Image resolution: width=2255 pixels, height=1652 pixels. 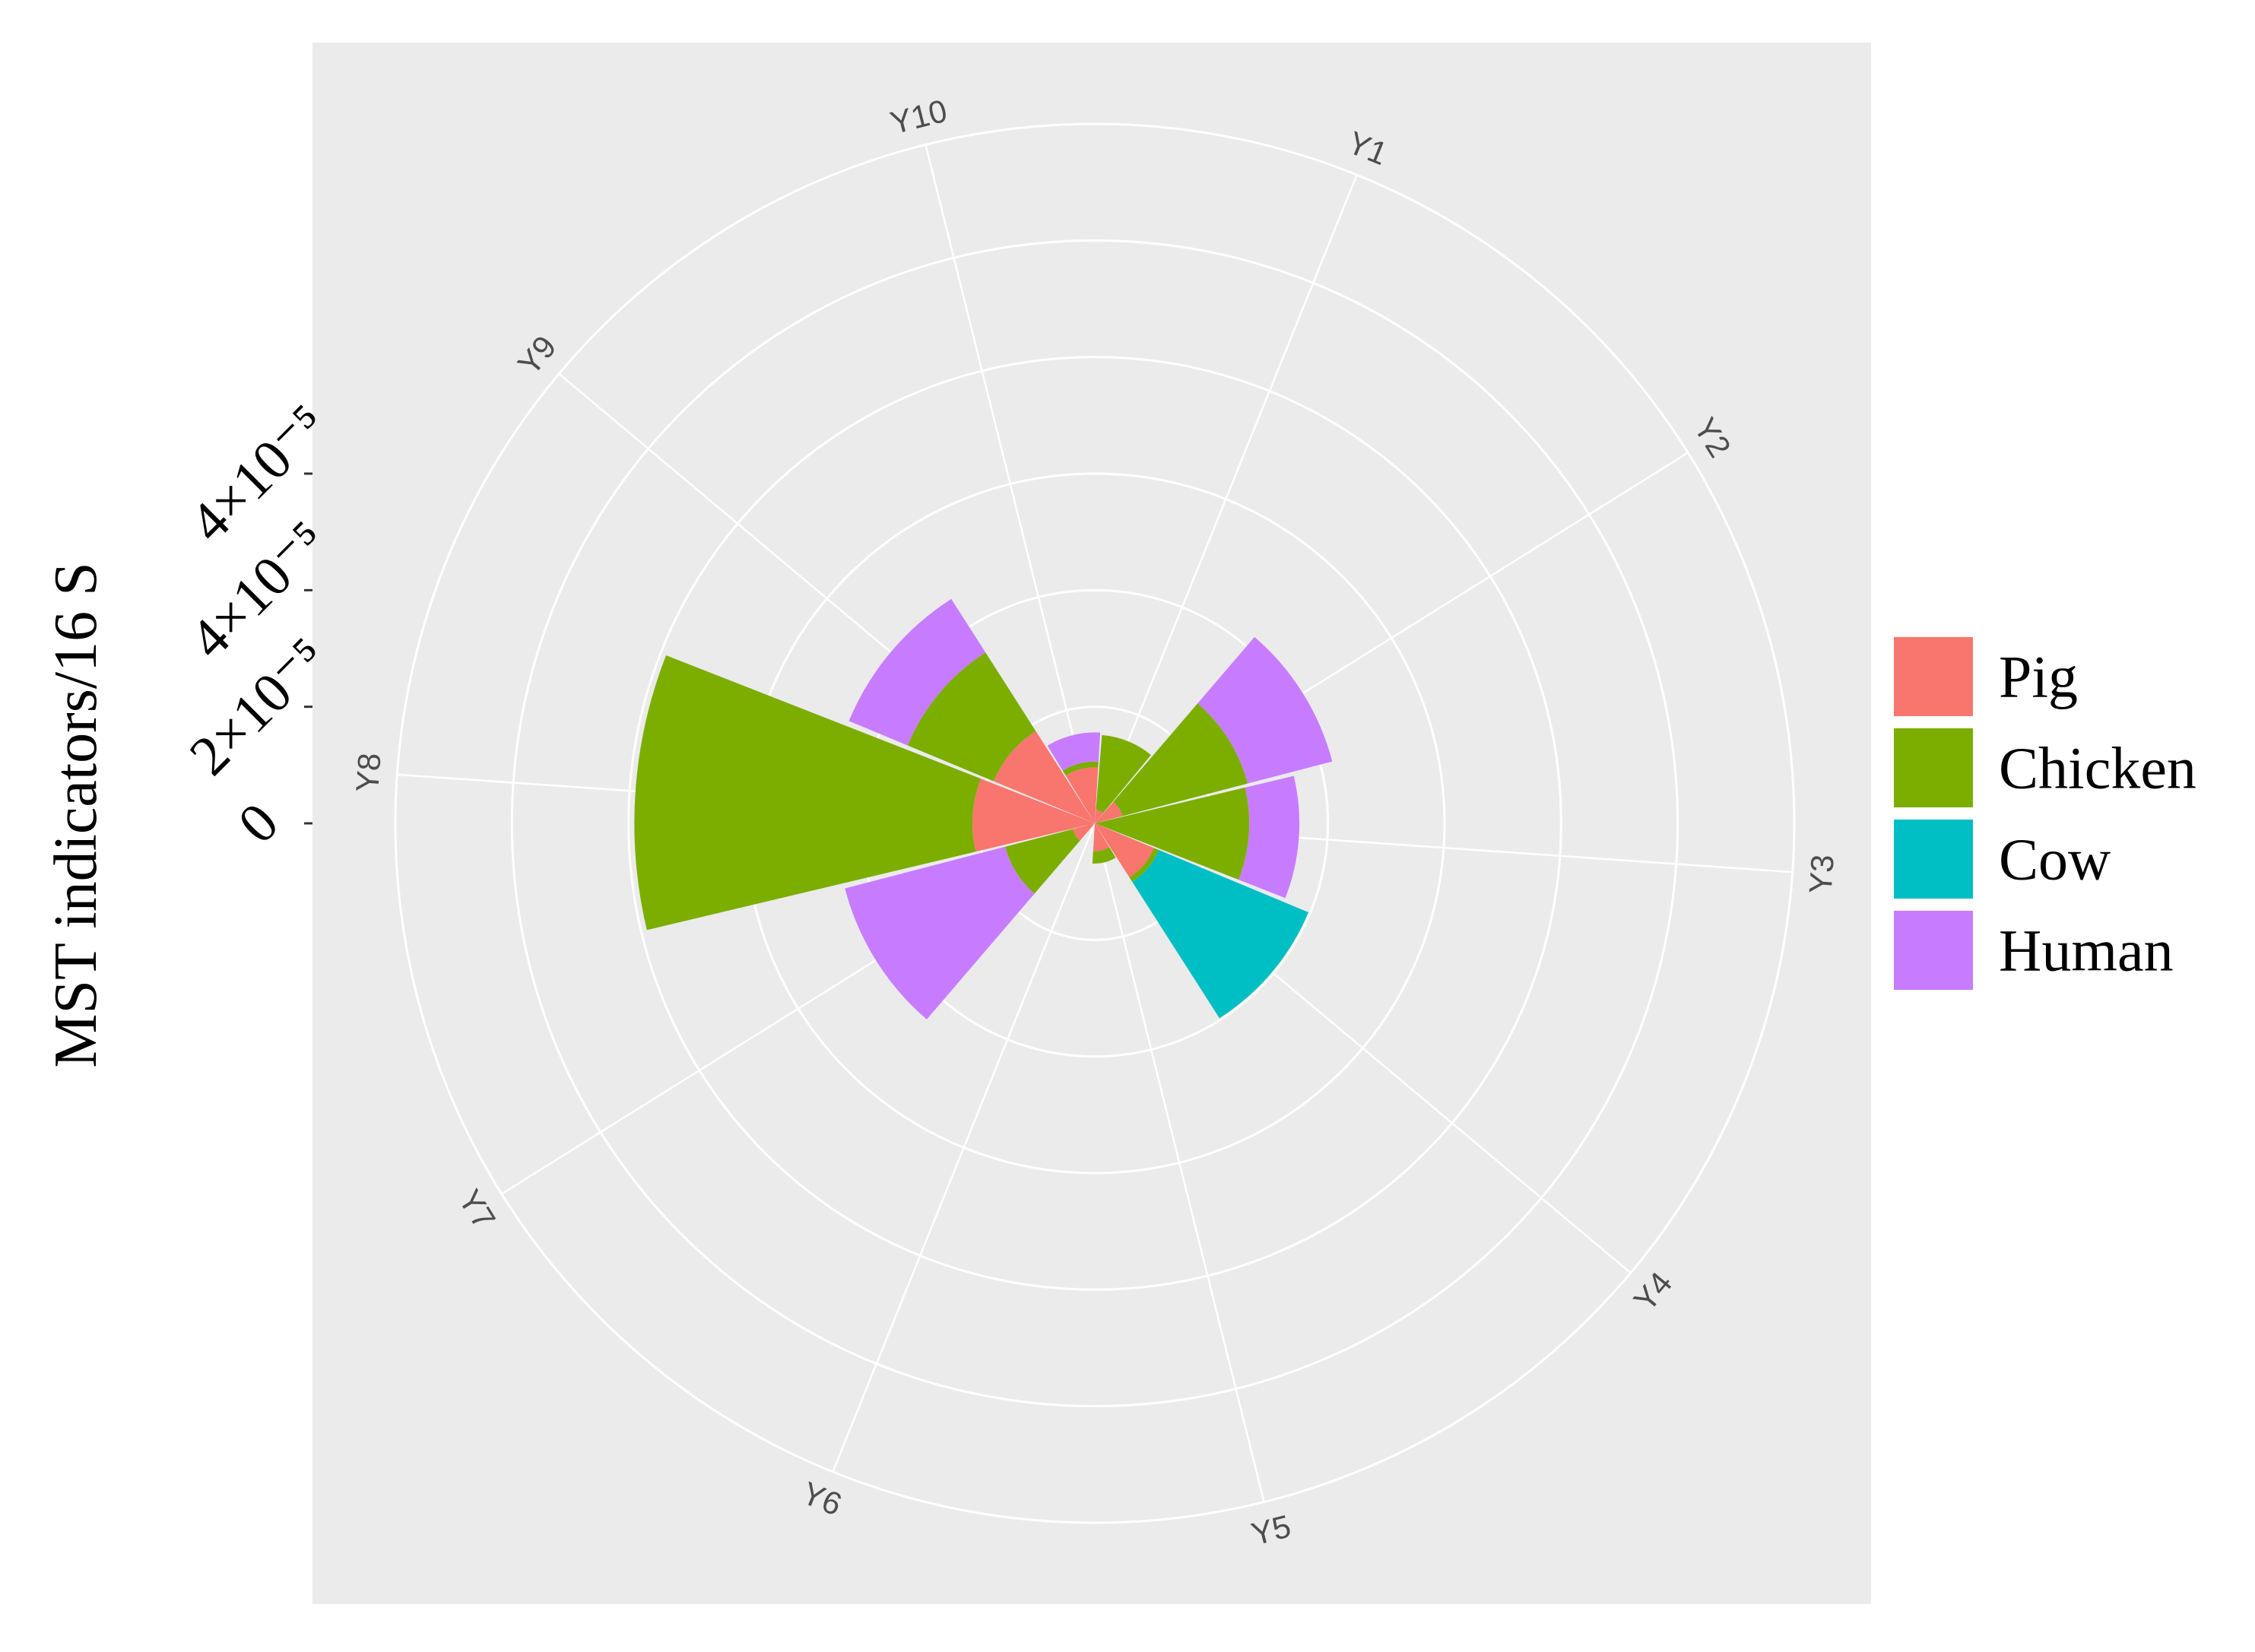 I want to click on bar-y10-chicken, so click(x=1080, y=768).